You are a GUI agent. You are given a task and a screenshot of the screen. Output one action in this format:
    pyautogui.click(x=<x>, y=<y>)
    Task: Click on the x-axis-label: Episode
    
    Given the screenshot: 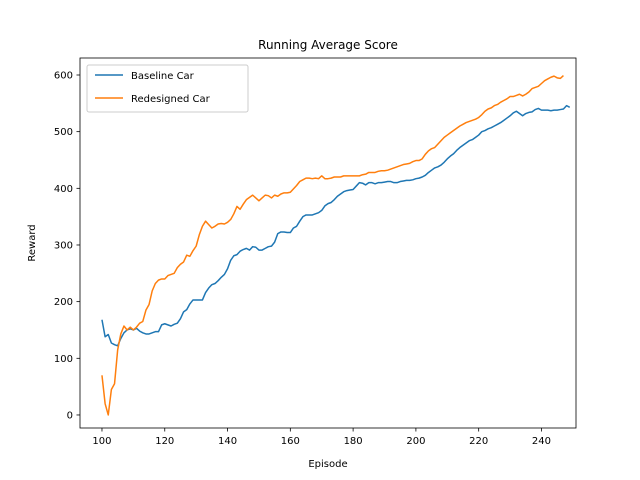 What is the action you would take?
    pyautogui.click(x=327, y=464)
    